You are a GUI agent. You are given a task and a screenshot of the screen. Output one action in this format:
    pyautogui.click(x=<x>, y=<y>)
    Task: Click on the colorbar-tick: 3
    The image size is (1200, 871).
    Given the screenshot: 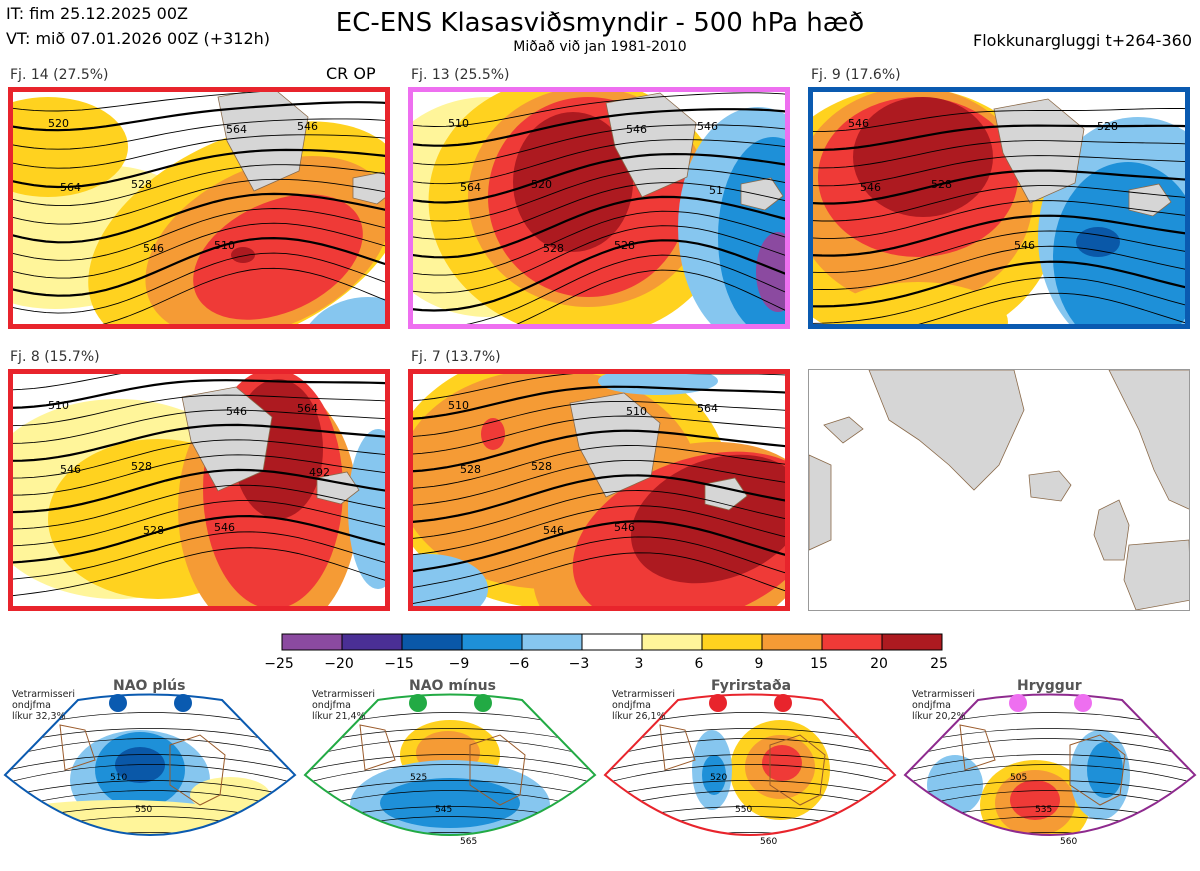 What is the action you would take?
    pyautogui.click(x=639, y=664)
    